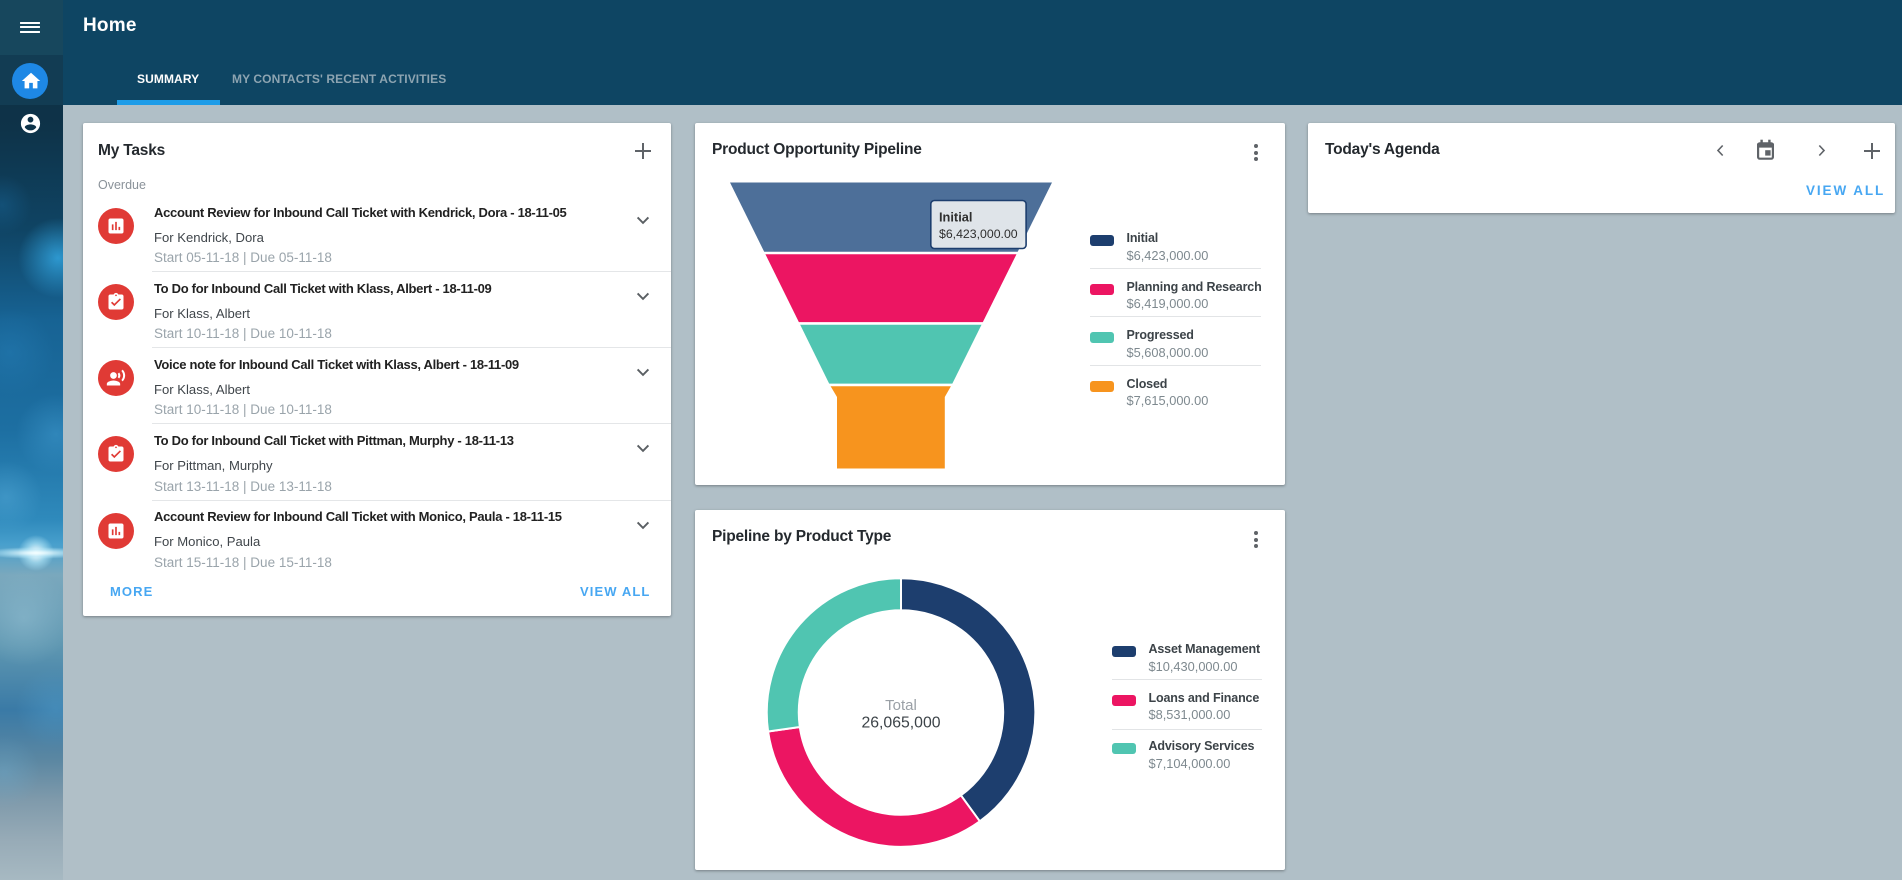 The image size is (1902, 880). I want to click on svg-text: Initial, so click(955, 217).